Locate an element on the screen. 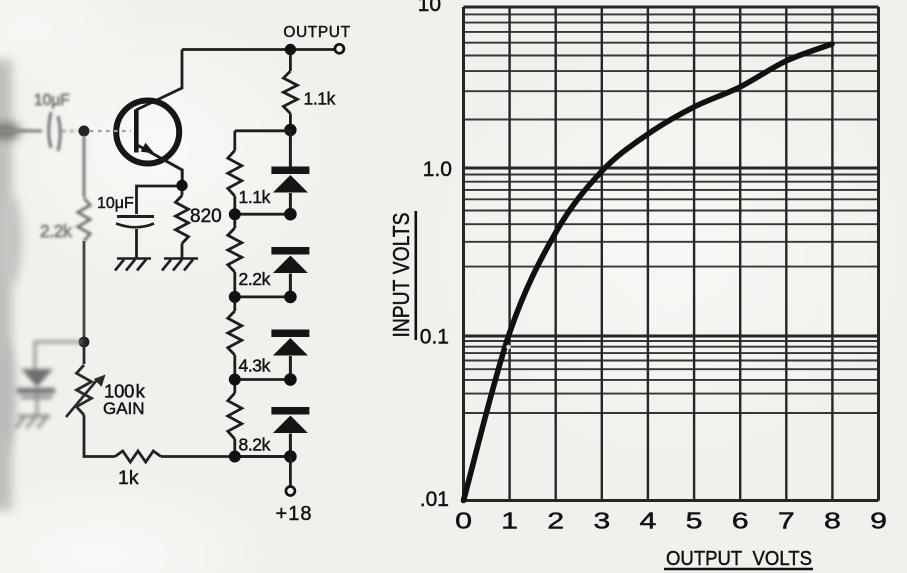 Image resolution: width=907 pixels, height=573 pixels. svg-text: 9 is located at coordinates (878, 521).